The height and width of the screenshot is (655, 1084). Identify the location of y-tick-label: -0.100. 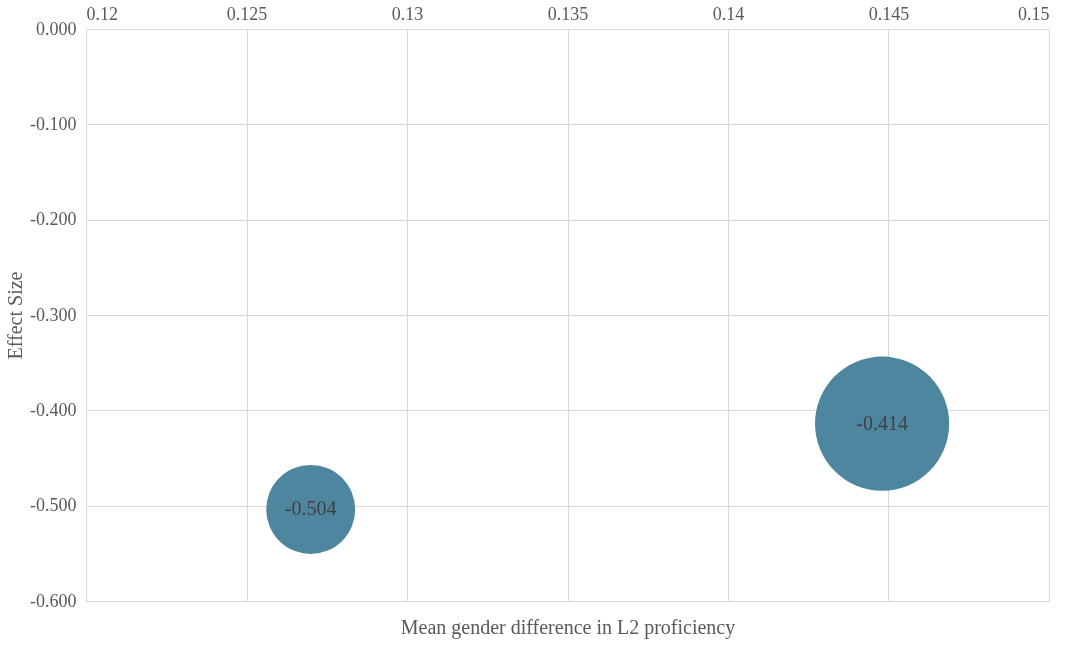
(53, 123).